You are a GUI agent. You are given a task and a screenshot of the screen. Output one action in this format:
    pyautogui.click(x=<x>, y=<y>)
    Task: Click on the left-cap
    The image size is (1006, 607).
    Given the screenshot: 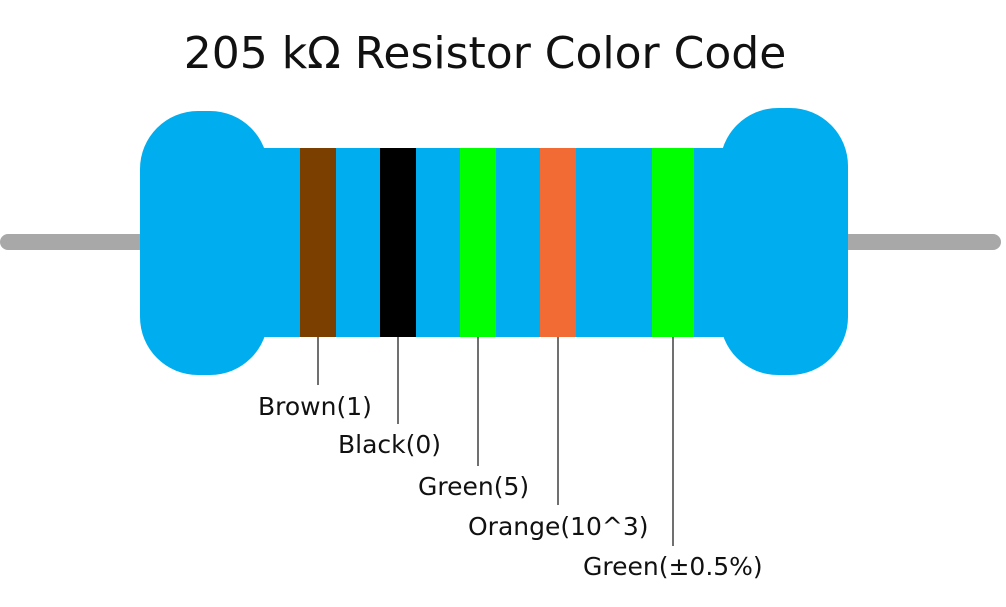 What is the action you would take?
    pyautogui.click(x=204, y=243)
    